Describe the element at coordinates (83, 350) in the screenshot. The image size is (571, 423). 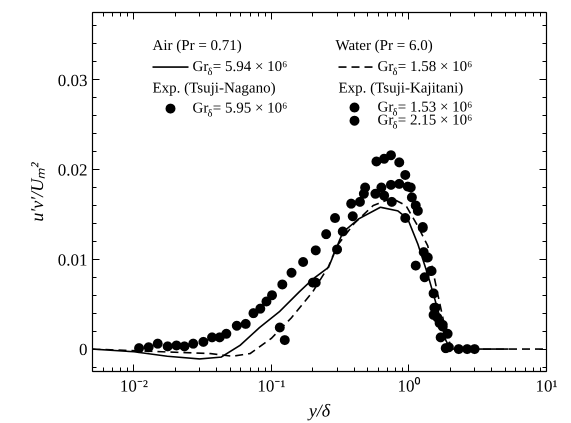
I see `y-tick-label: 0` at that location.